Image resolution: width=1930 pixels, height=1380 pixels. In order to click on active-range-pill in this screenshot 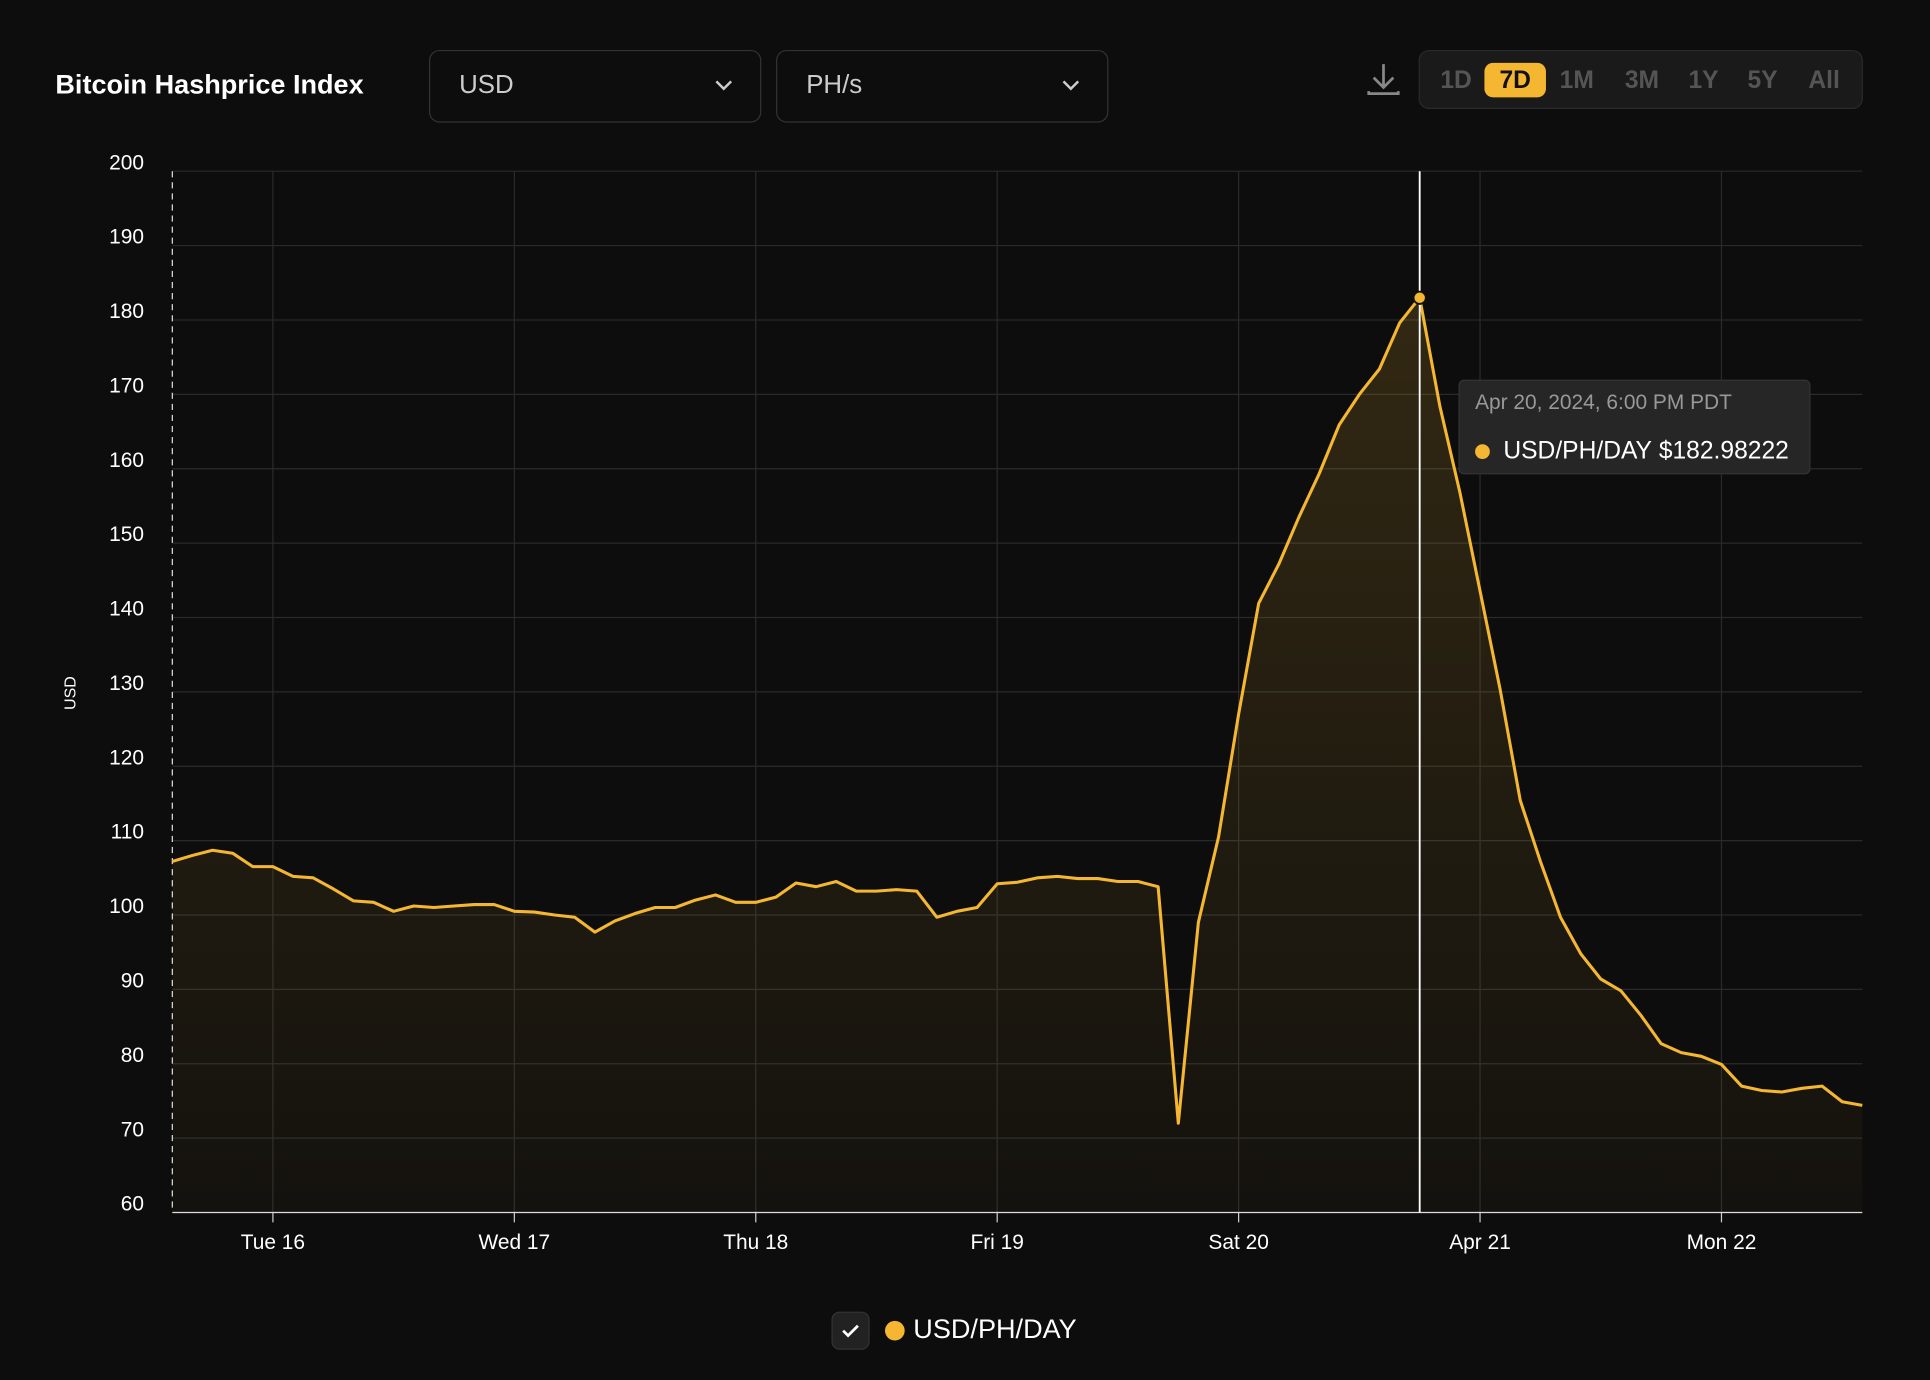, I will do `click(1515, 80)`.